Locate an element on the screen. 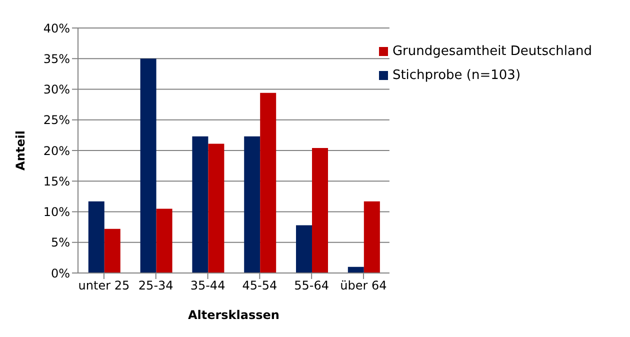  x-tick-label: 35-44 is located at coordinates (208, 285).